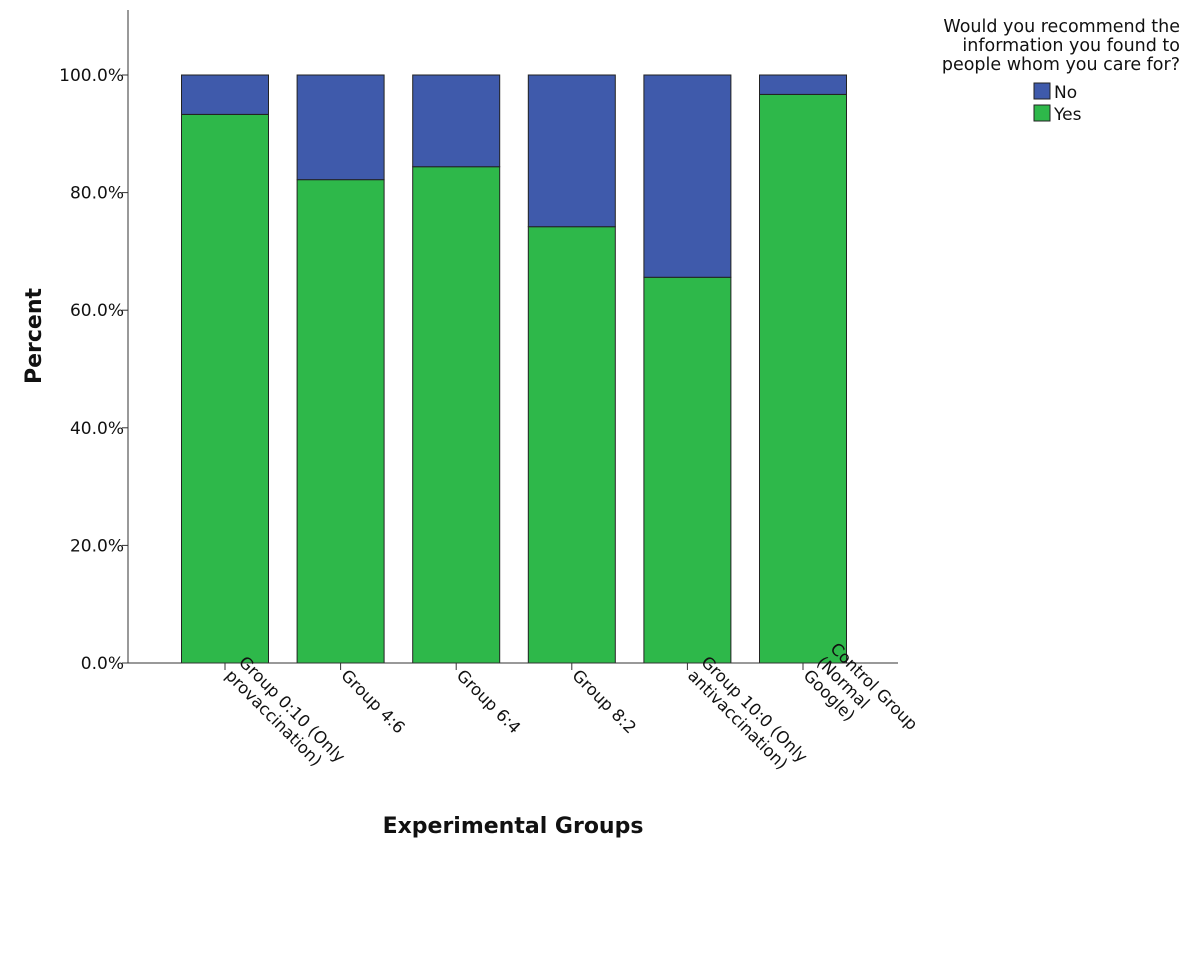  I want to click on y-axis-title: Percent, so click(34, 336).